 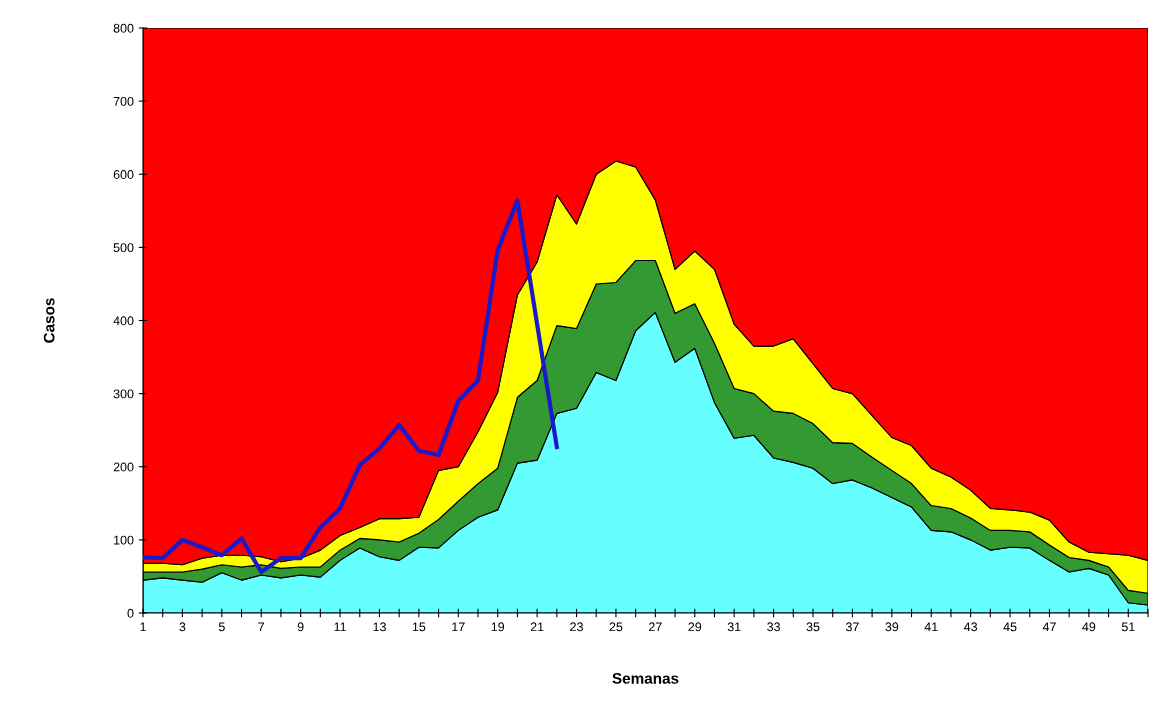 I want to click on x-tick-label: 5, so click(x=221, y=627).